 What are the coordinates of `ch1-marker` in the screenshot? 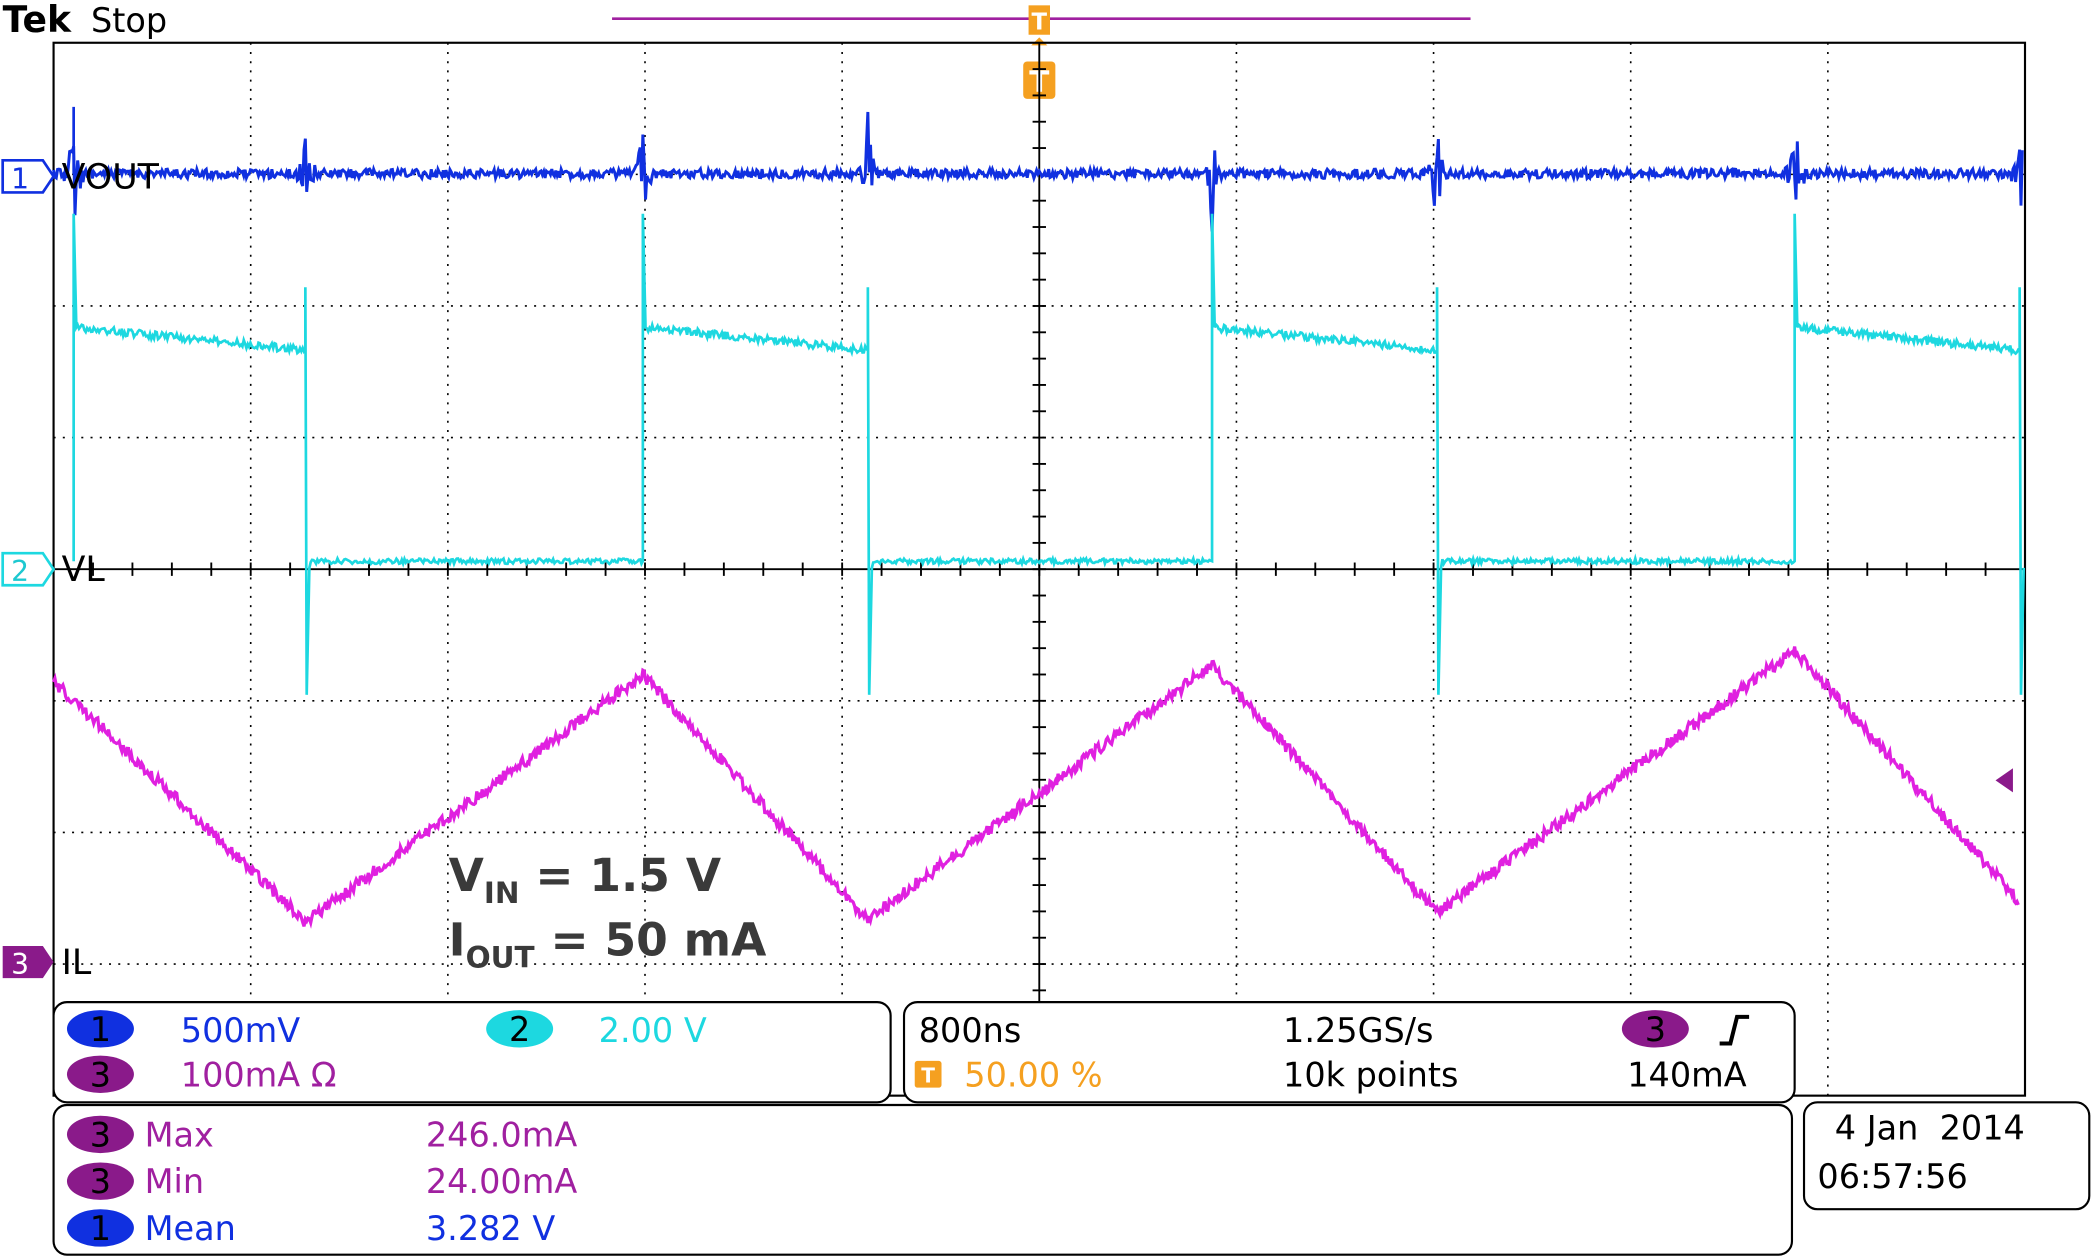 It's located at (28, 176).